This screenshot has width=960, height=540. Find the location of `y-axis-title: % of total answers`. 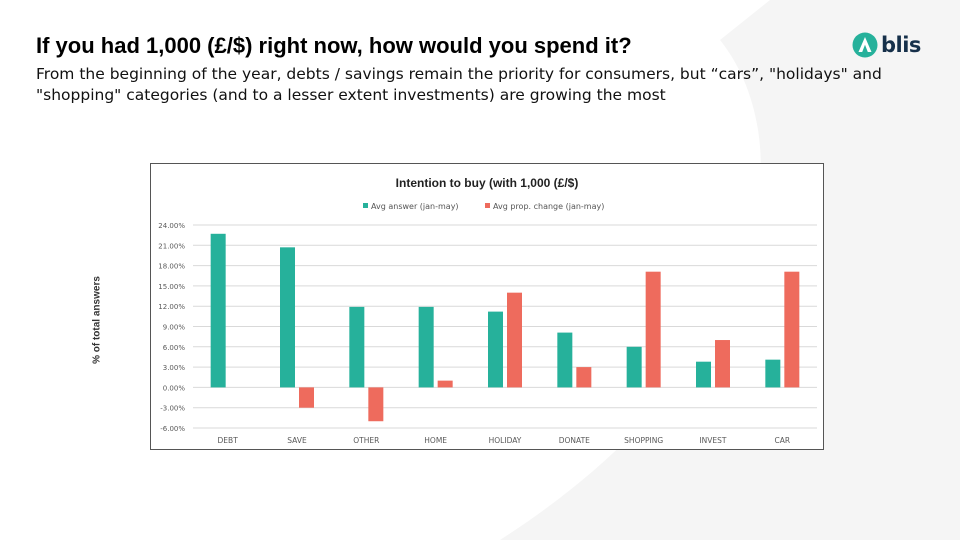

y-axis-title: % of total answers is located at coordinates (97, 320).